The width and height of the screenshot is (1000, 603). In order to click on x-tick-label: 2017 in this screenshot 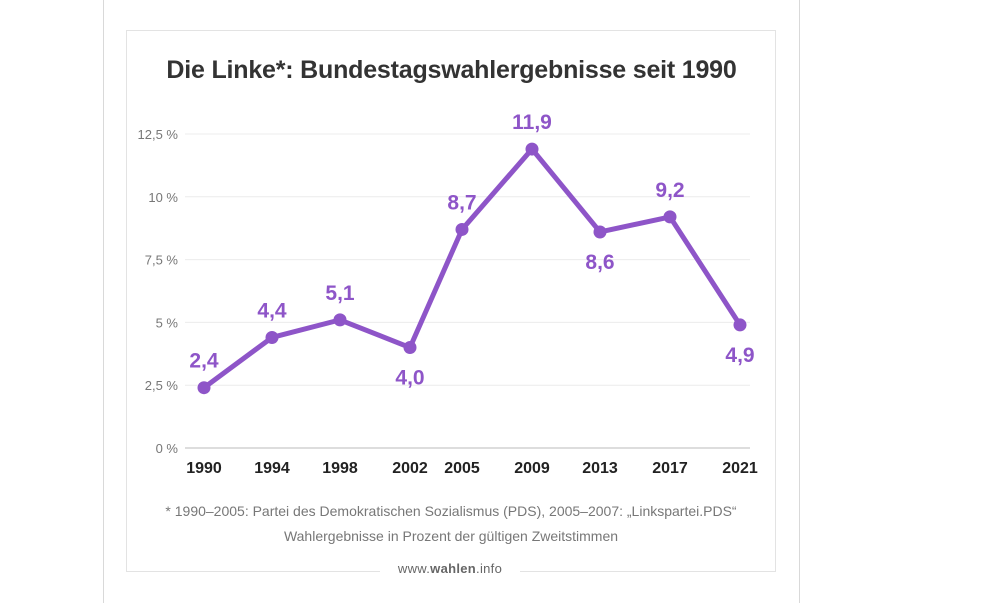, I will do `click(670, 468)`.